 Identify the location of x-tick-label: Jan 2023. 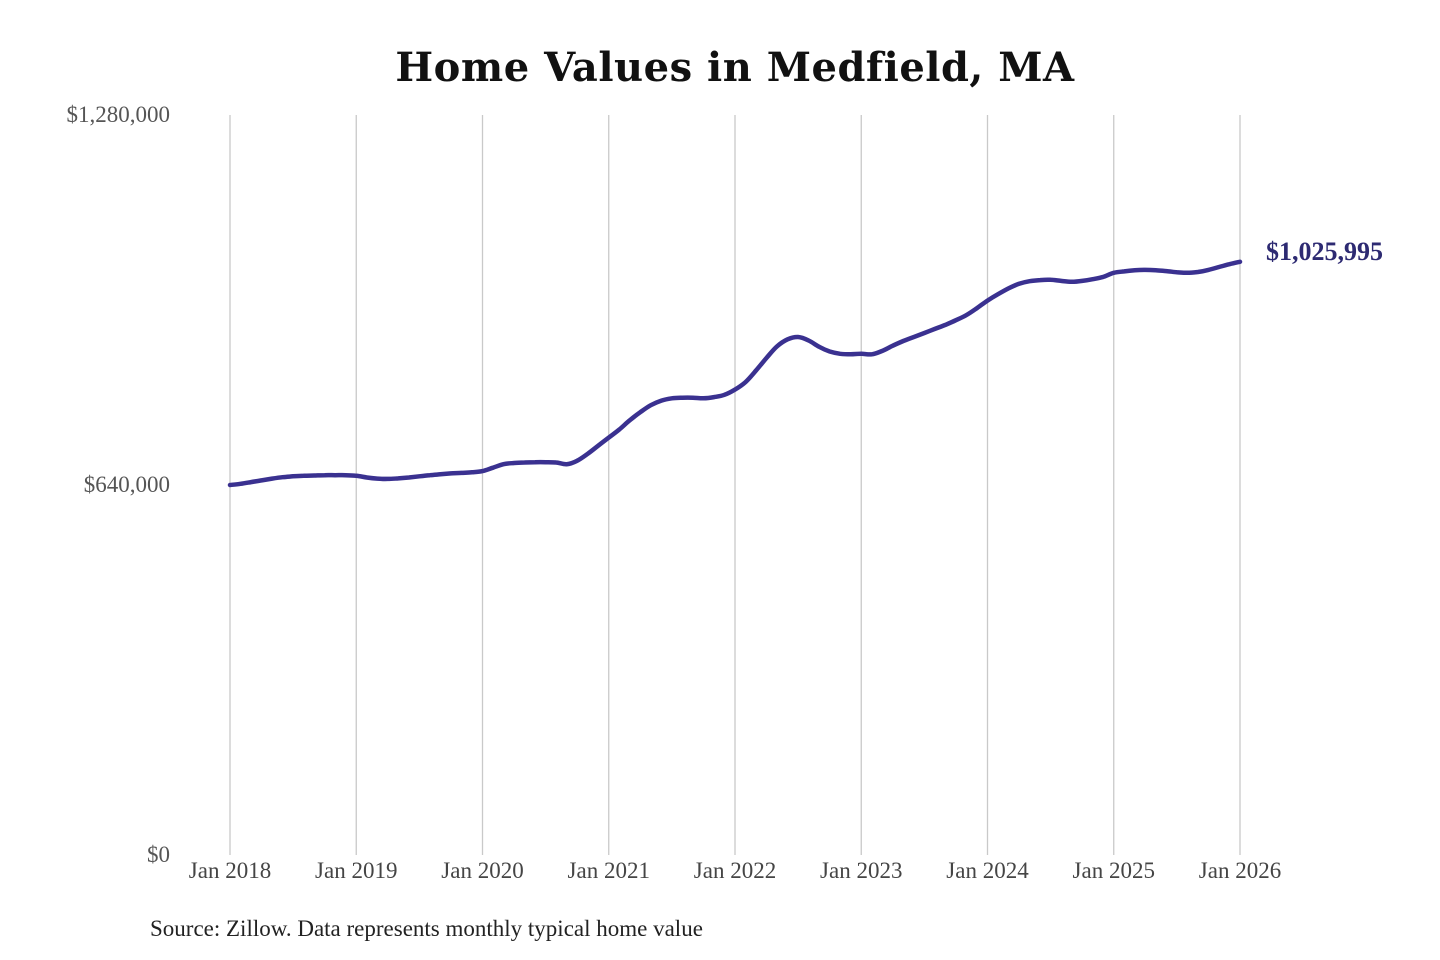
(861, 870).